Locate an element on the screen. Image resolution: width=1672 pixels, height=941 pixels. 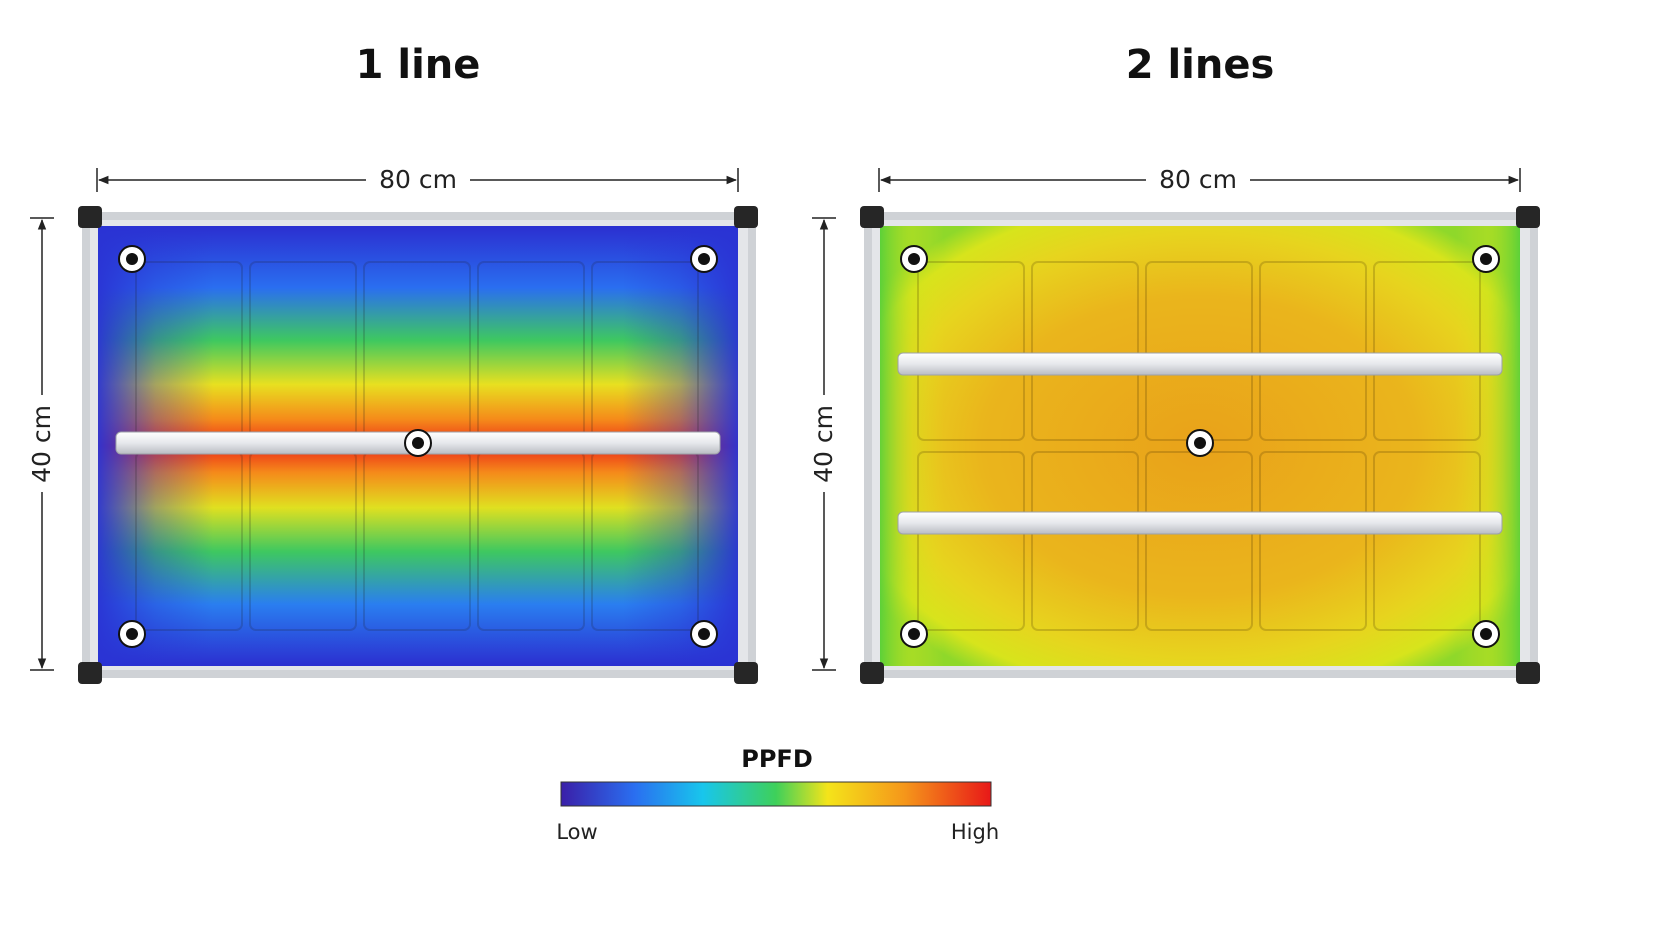
ppfd-legend: PPFD Low High is located at coordinates (777, 794).